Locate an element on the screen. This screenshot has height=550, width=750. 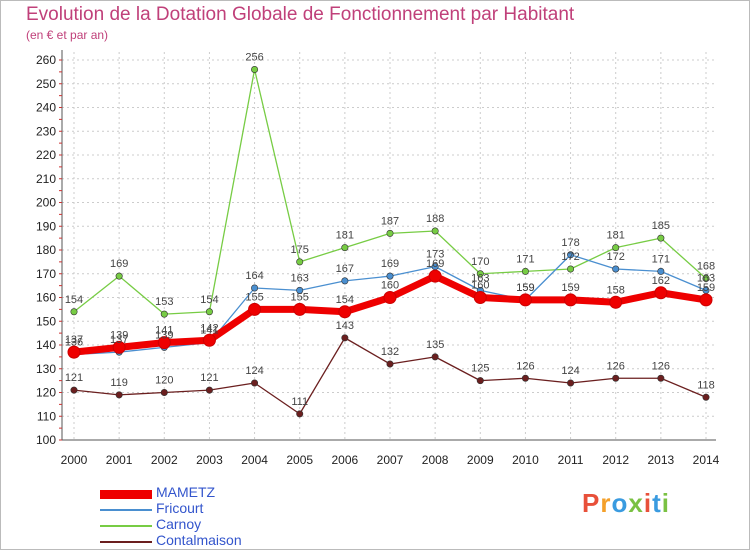
y-tick-label: 130 is located at coordinates (46, 369).